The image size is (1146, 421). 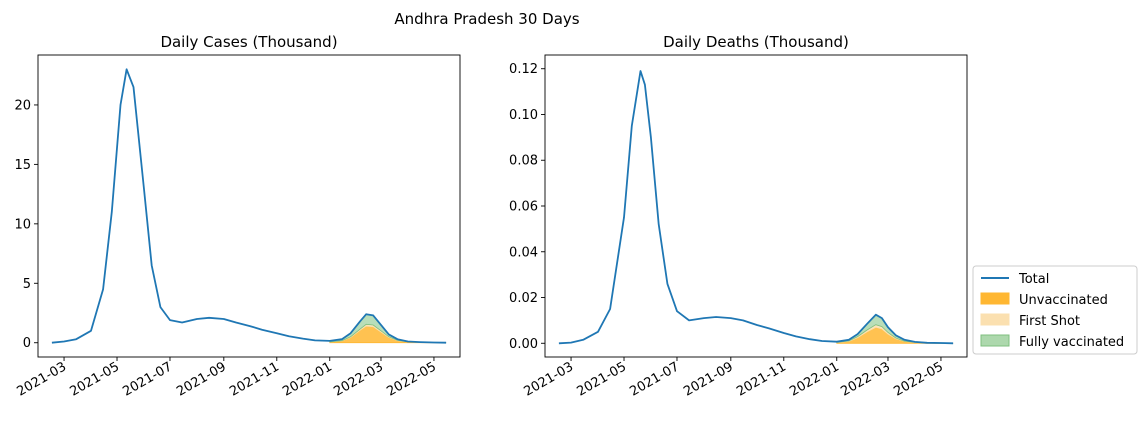 I want to click on legend-frame, so click(x=1055, y=310).